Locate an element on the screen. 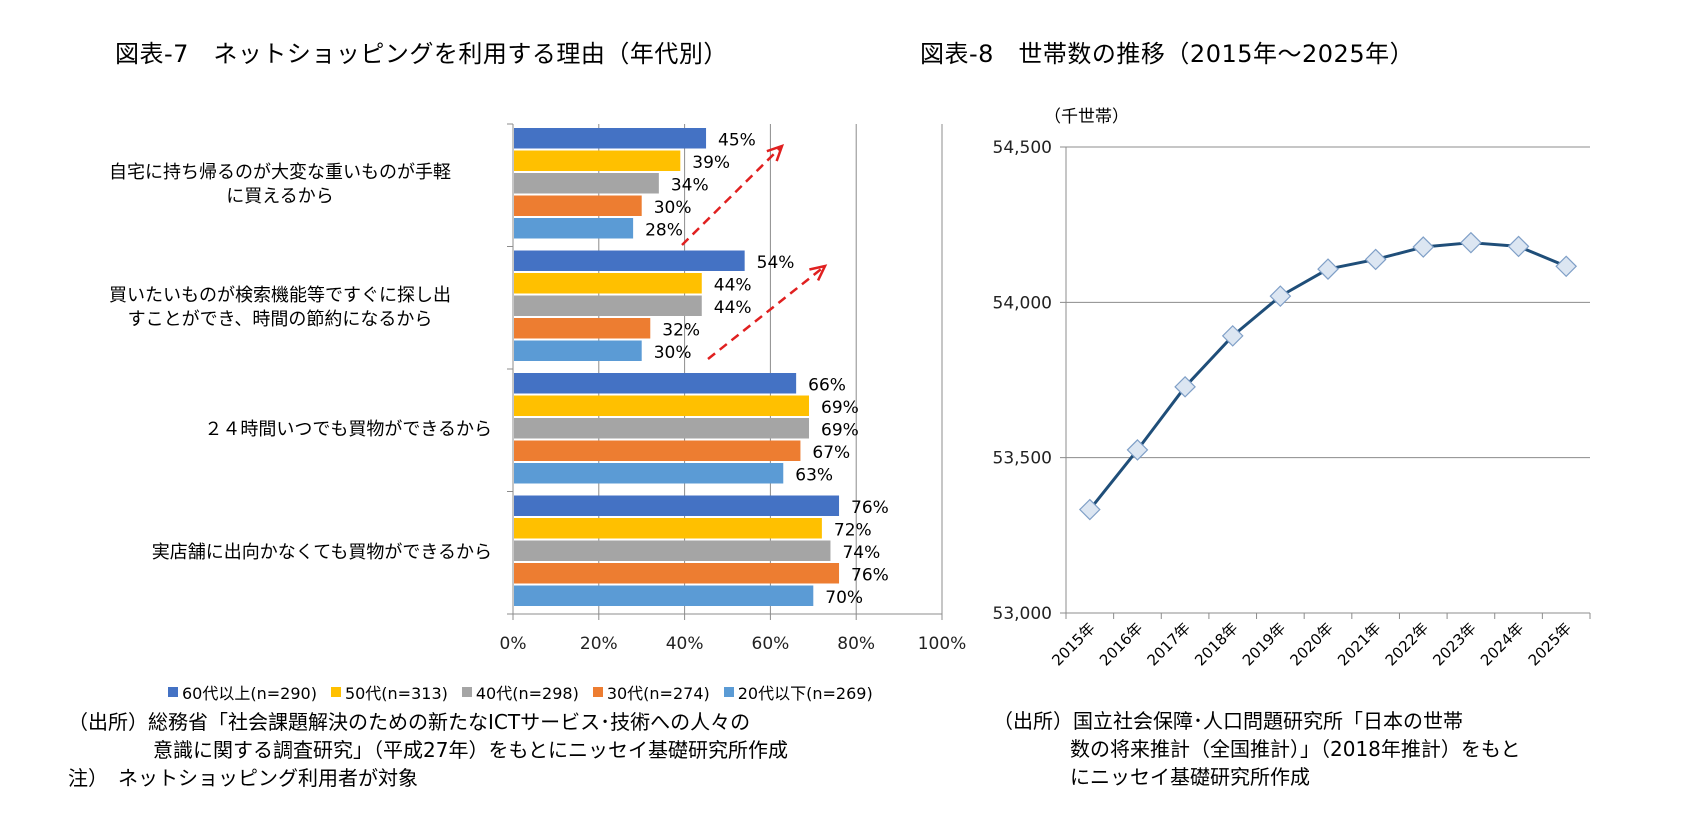 The image size is (1704, 835). legend-label: 50代(n=313) is located at coordinates (396, 693).